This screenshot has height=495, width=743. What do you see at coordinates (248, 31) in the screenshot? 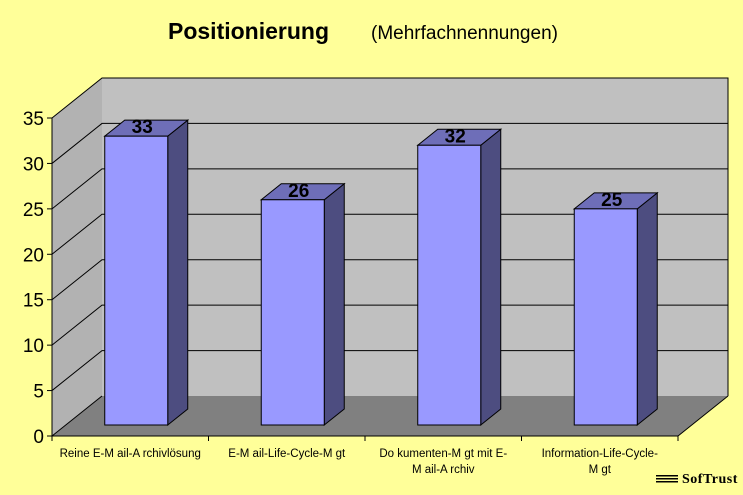
I see `chart-title: Positionierung` at bounding box center [248, 31].